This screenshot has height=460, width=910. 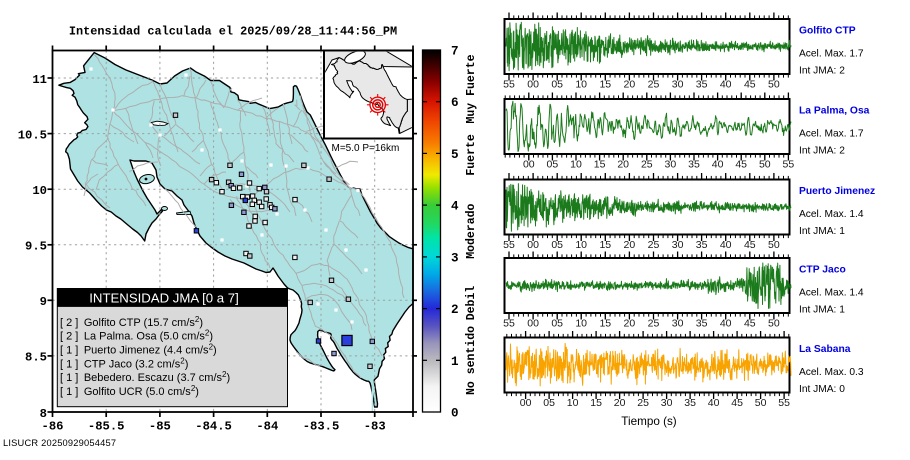 What do you see at coordinates (129, 391) in the screenshot?
I see `svg-text: [ 1 ] Golfito UCR (5.0 cm/s2)` at bounding box center [129, 391].